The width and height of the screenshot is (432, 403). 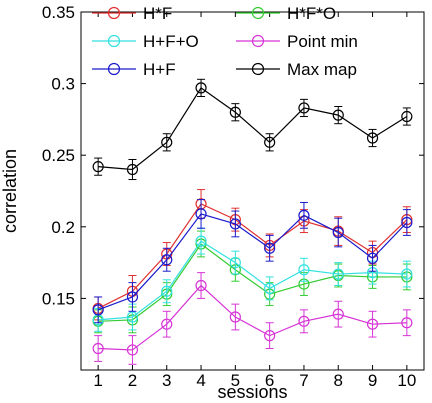 What do you see at coordinates (235, 380) in the screenshot?
I see `x-tick-label: 5` at bounding box center [235, 380].